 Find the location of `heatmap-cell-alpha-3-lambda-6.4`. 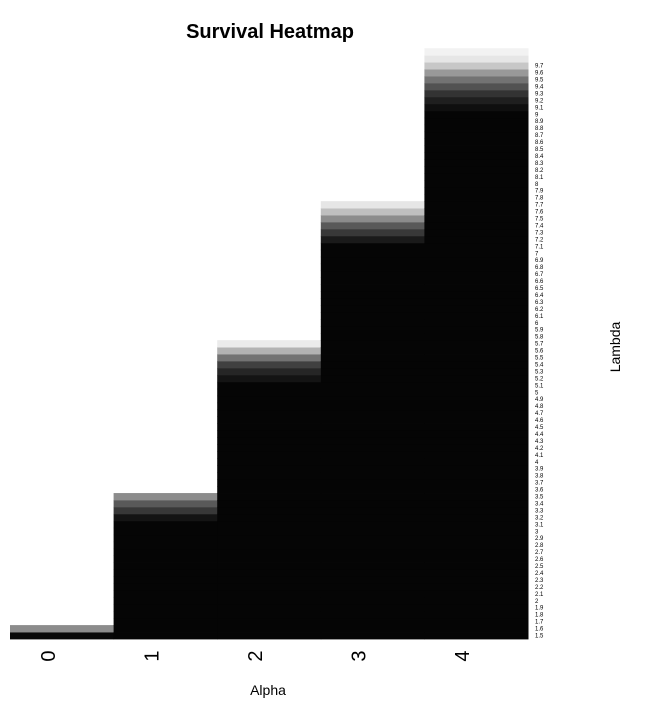

heatmap-cell-alpha-3-lambda-6.4 is located at coordinates (372, 295).